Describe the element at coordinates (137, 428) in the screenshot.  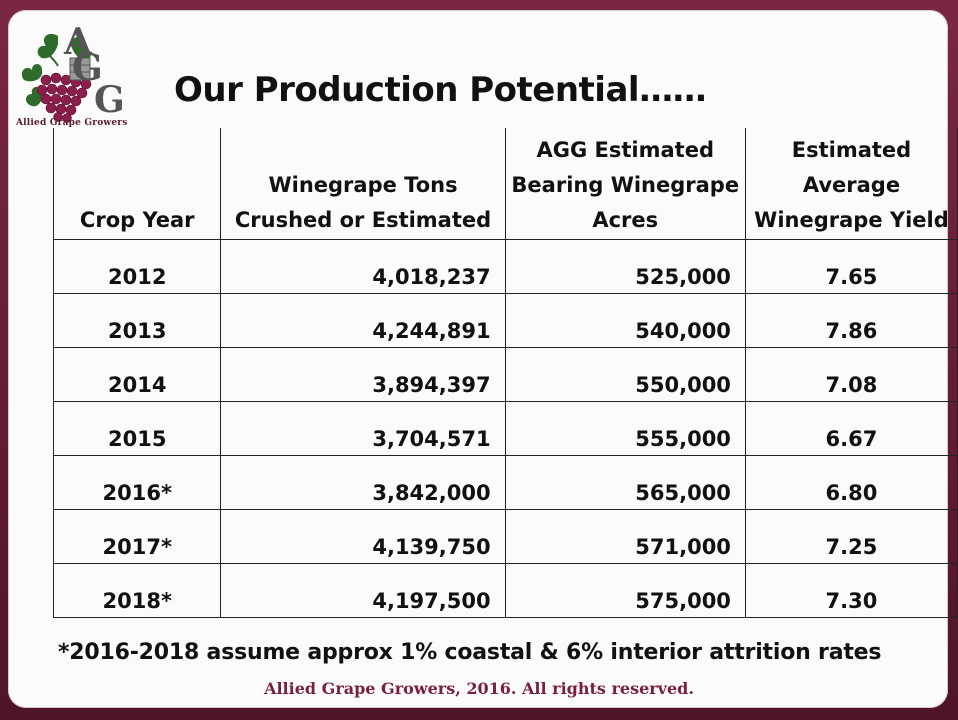
I see `cell-year: 2015` at that location.